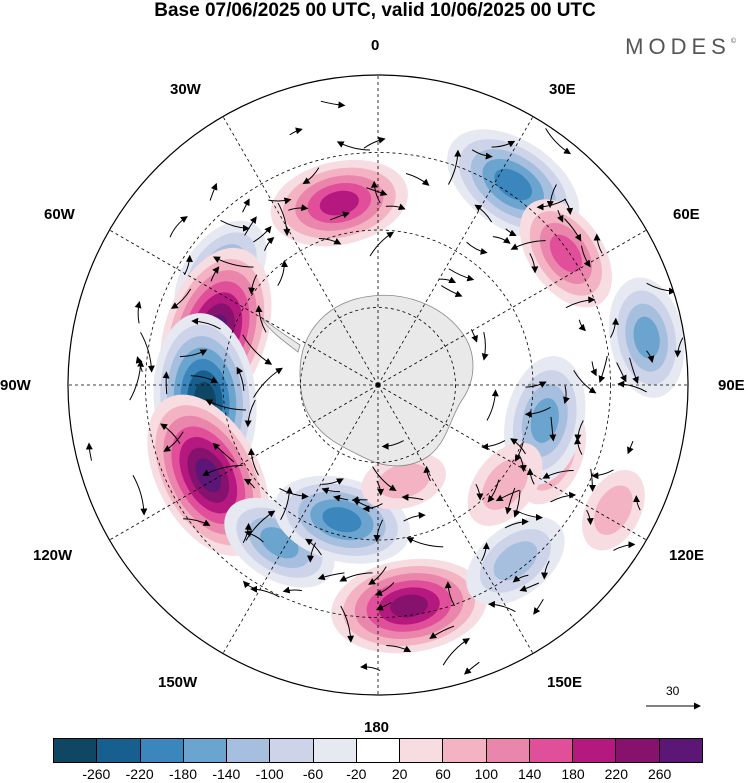 The width and height of the screenshot is (750, 783). Describe the element at coordinates (226, 774) in the screenshot. I see `colorbar-tick-label: -140` at that location.